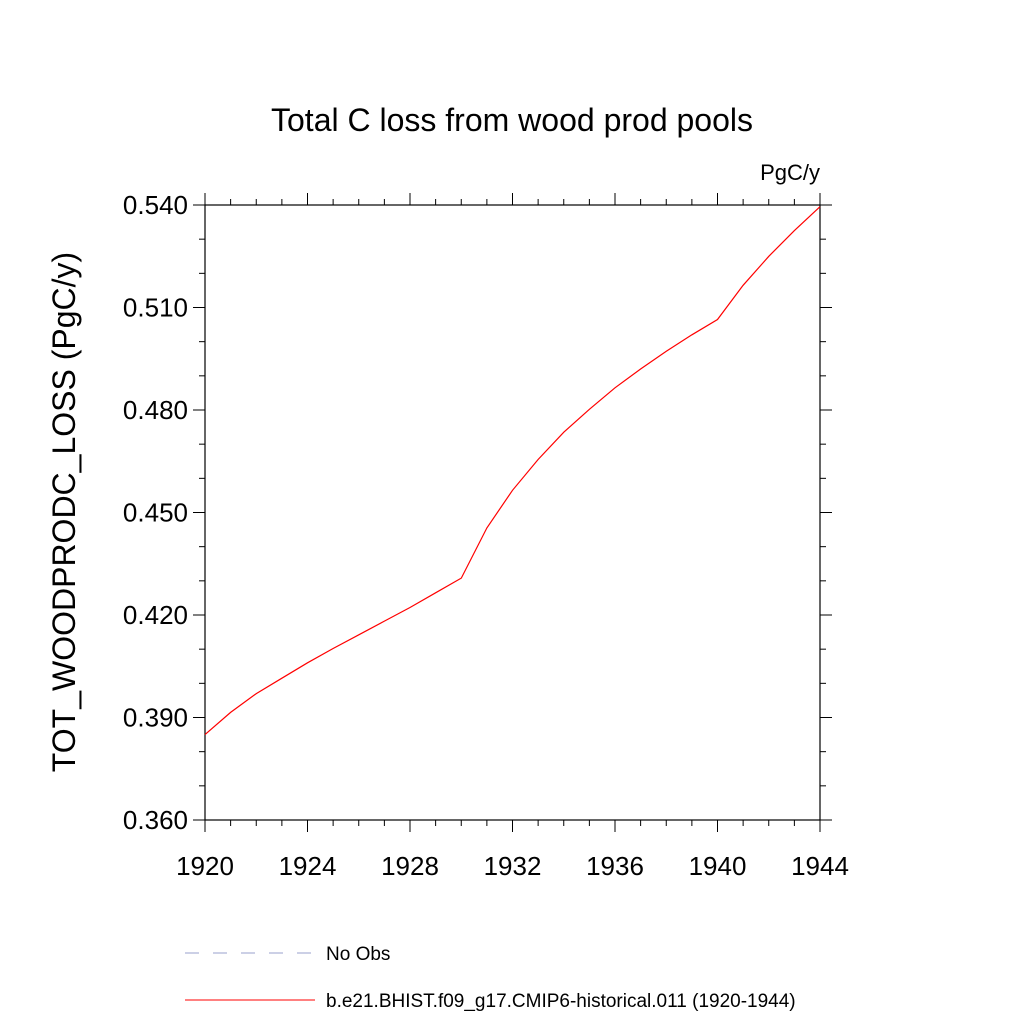 This screenshot has width=1024, height=1024. I want to click on y-axis-title: TOT_WOODPRODC_LOSS (PgC/y), so click(64, 512).